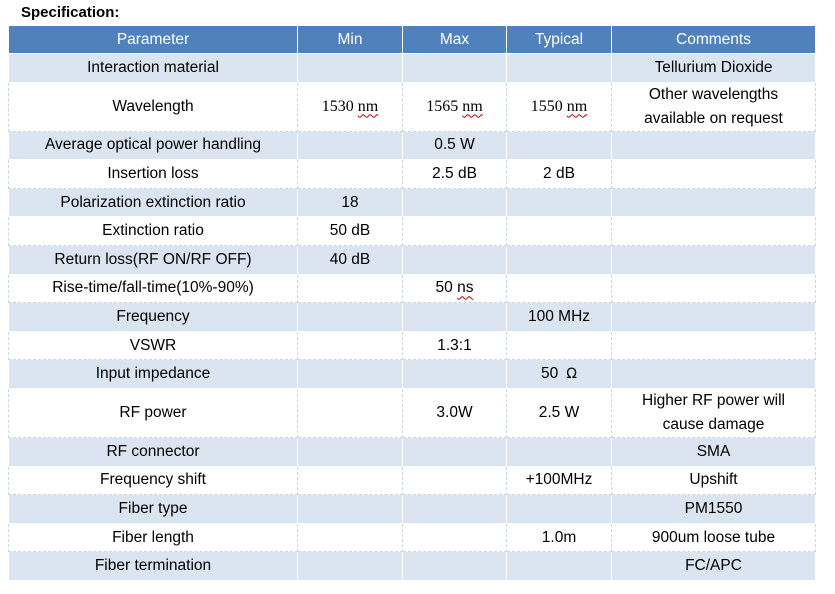 The width and height of the screenshot is (835, 594). Describe the element at coordinates (337, 106) in the screenshot. I see `value-text: 1530` at that location.